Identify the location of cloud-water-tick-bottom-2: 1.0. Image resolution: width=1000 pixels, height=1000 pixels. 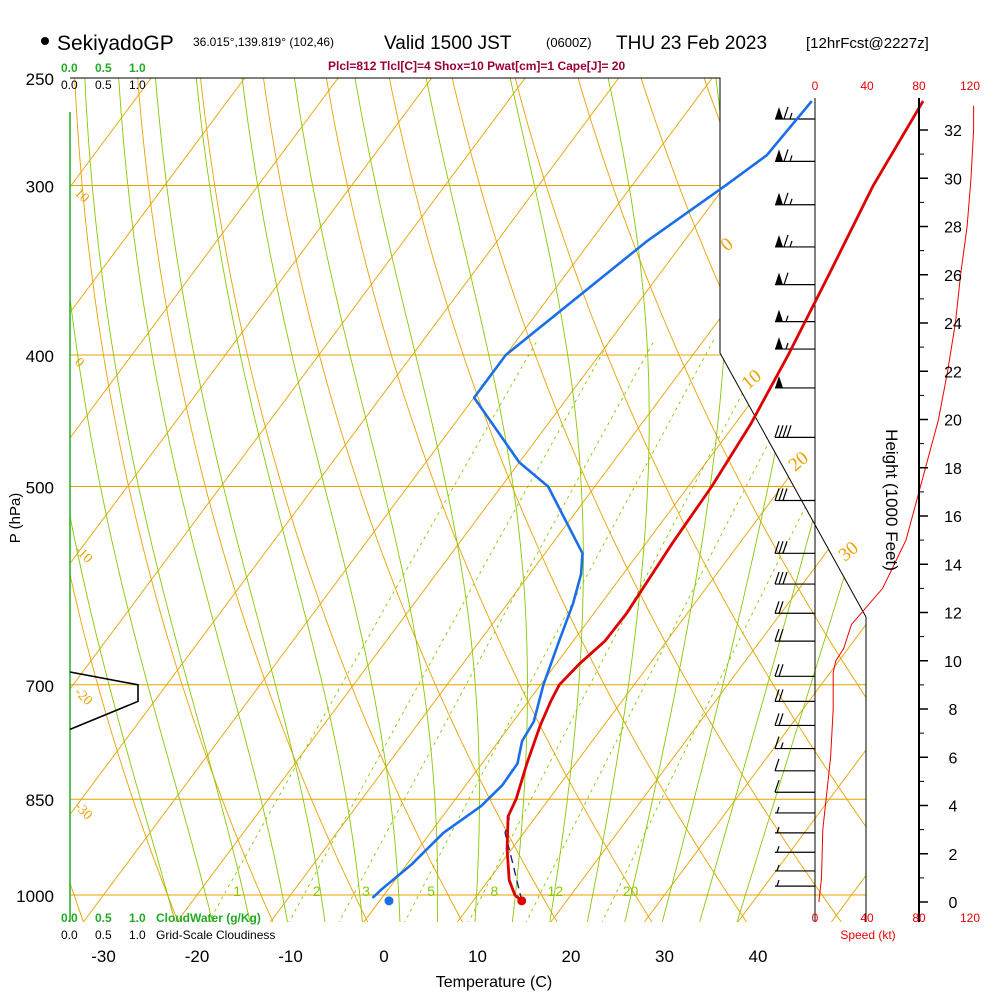
(137, 918).